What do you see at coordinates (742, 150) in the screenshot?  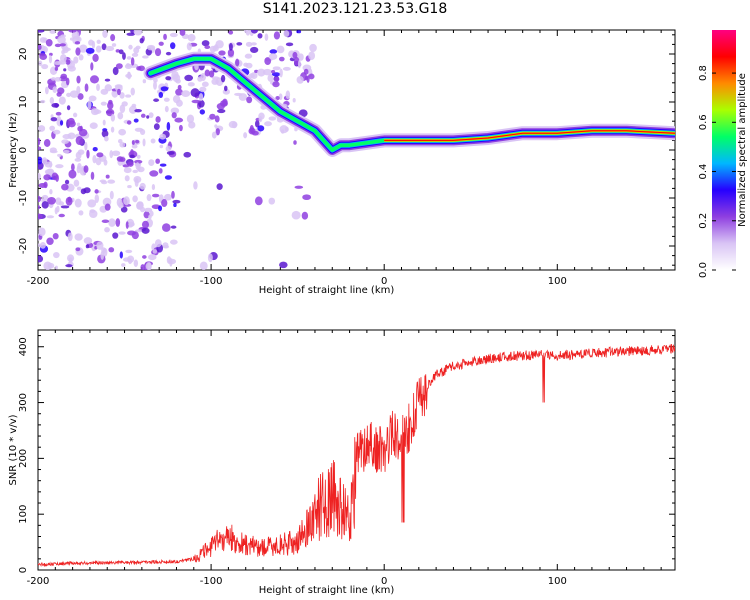 I see `colorbar-label: Normalized spectral amplitude` at bounding box center [742, 150].